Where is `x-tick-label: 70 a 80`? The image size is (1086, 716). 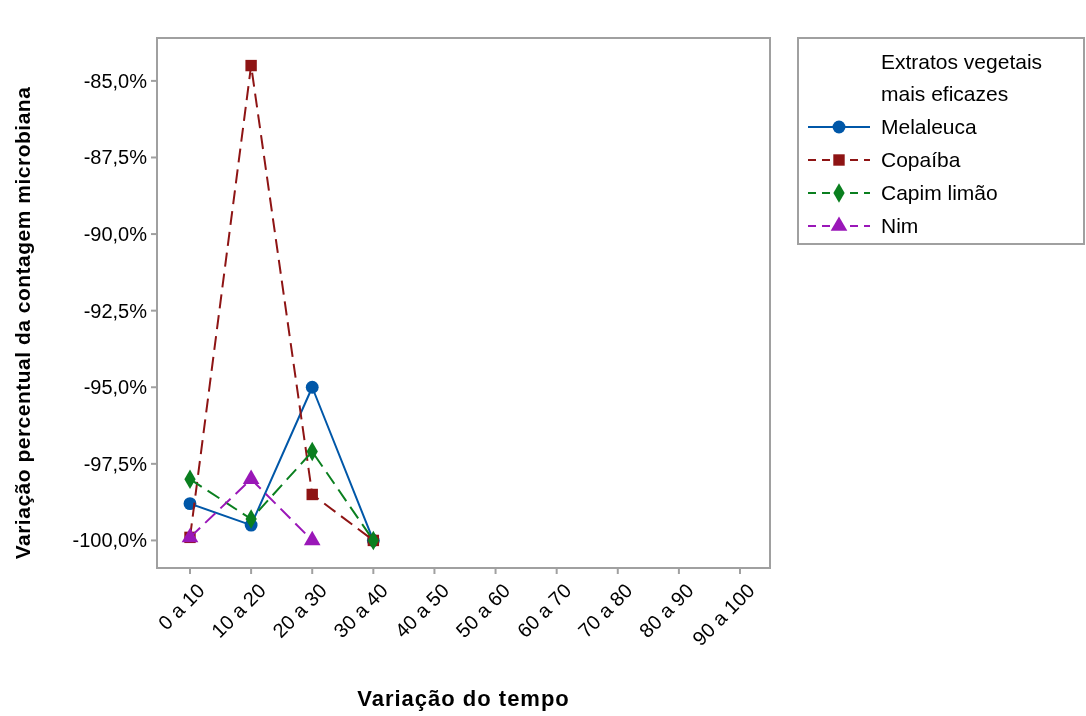 x-tick-label: 70 a 80 is located at coordinates (605, 610).